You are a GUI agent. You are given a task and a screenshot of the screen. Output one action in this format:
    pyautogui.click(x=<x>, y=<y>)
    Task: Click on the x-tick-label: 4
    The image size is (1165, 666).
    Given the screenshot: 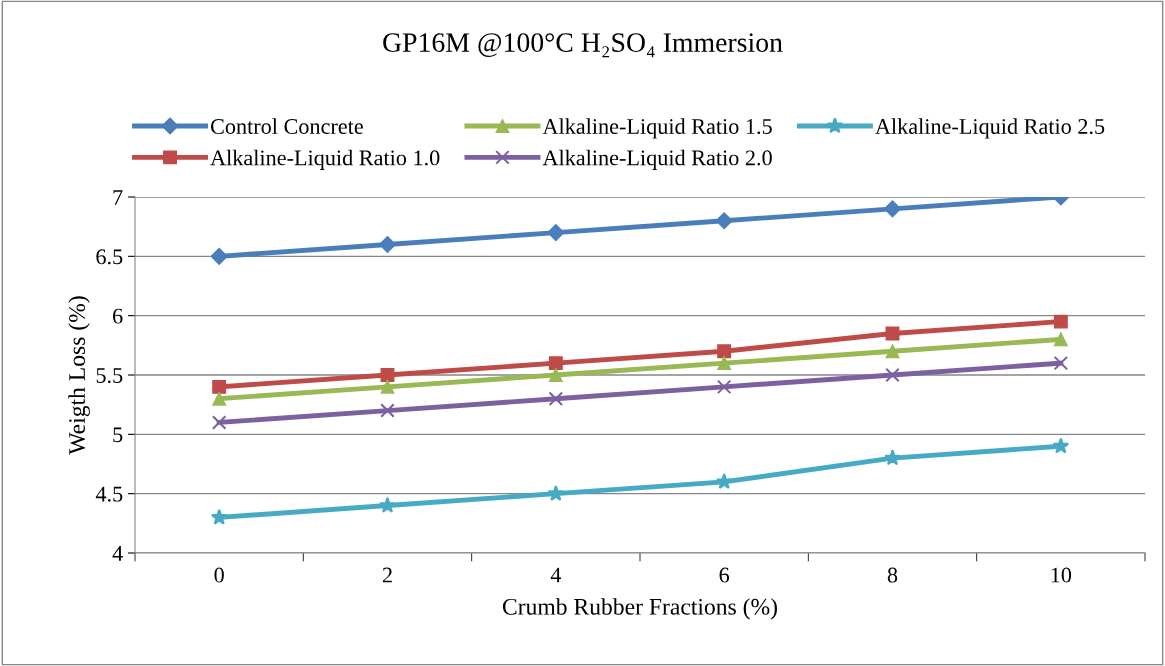 What is the action you would take?
    pyautogui.click(x=556, y=575)
    